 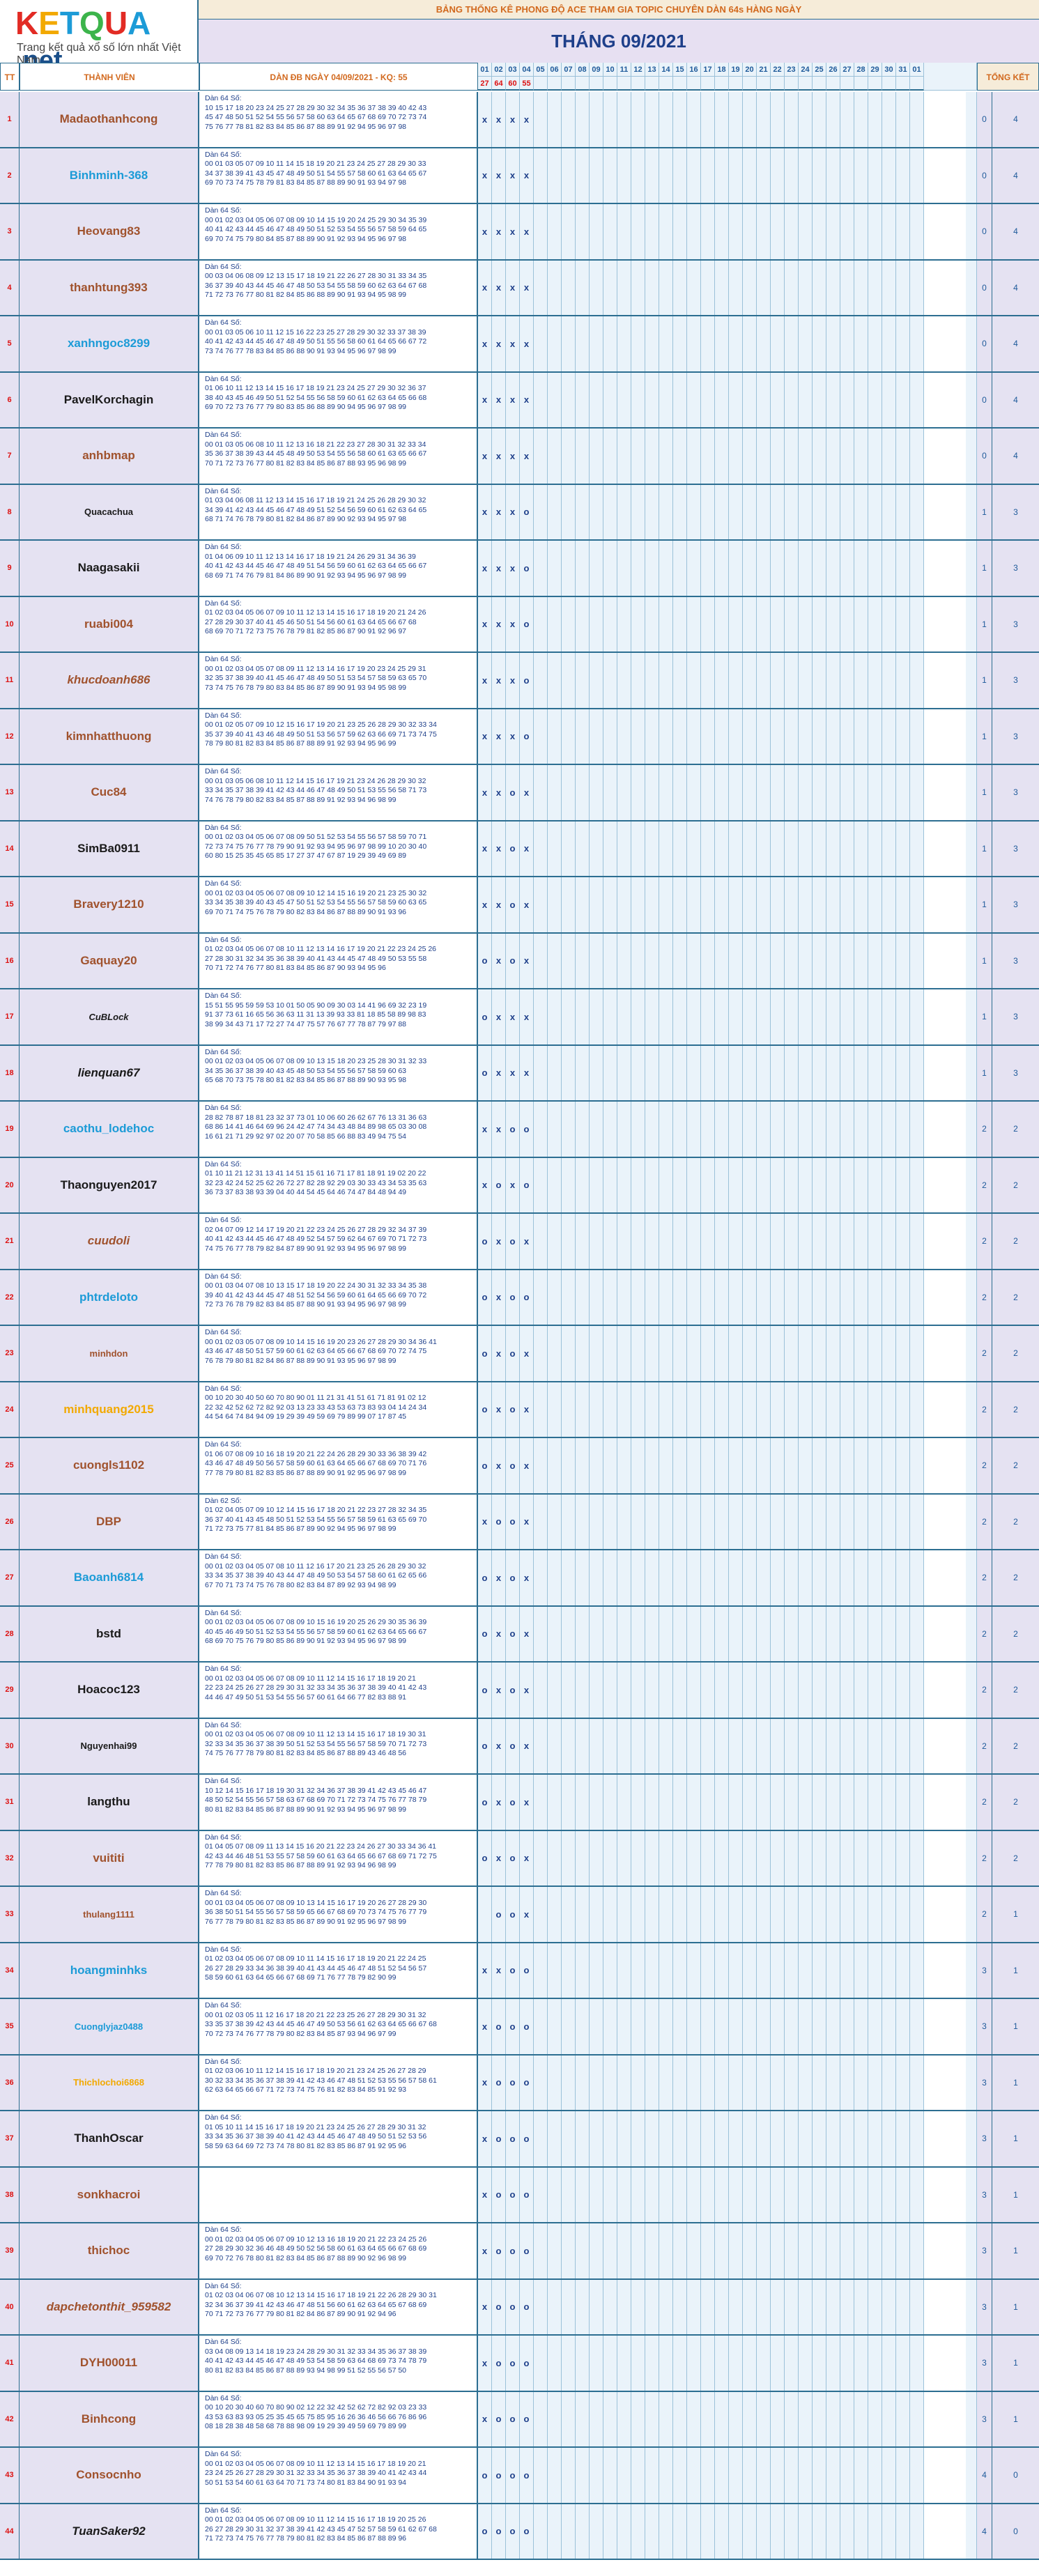 What do you see at coordinates (109, 848) in the screenshot?
I see `member-name: SimBa0911` at bounding box center [109, 848].